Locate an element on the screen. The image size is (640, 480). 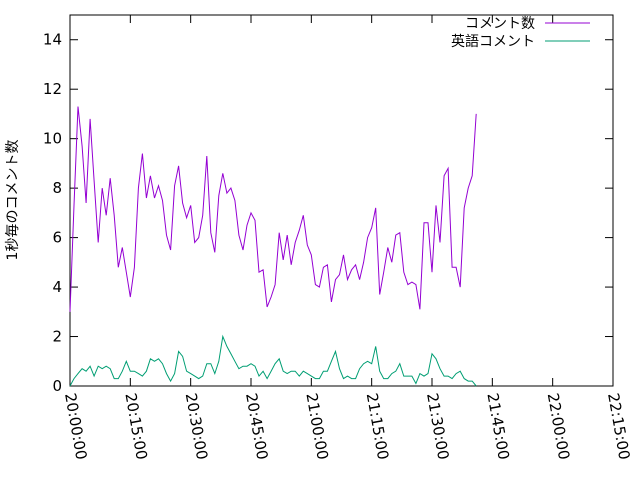
y-tick-label: 10 is located at coordinates (52, 139).